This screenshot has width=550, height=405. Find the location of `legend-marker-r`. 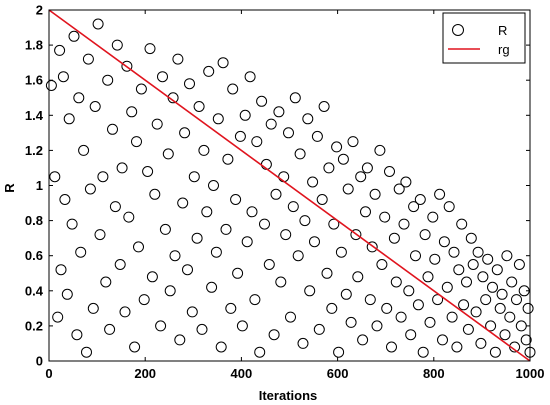

legend-marker-r is located at coordinates (458, 30).